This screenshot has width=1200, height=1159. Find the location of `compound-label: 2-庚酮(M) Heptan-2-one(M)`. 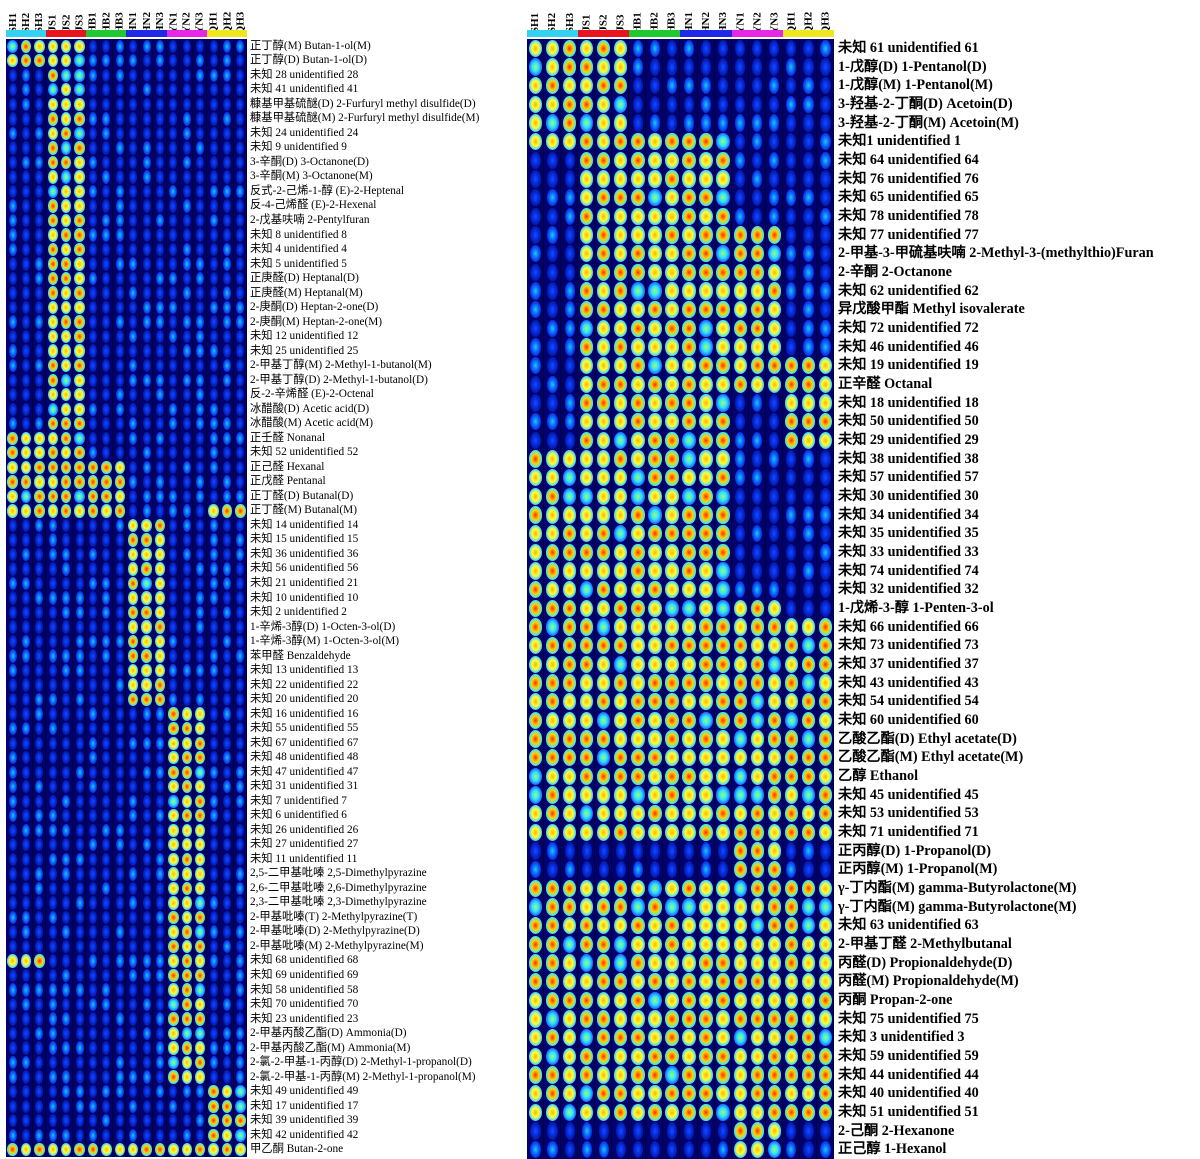

compound-label: 2-庚酮(M) Heptan-2-one(M) is located at coordinates (316, 321).